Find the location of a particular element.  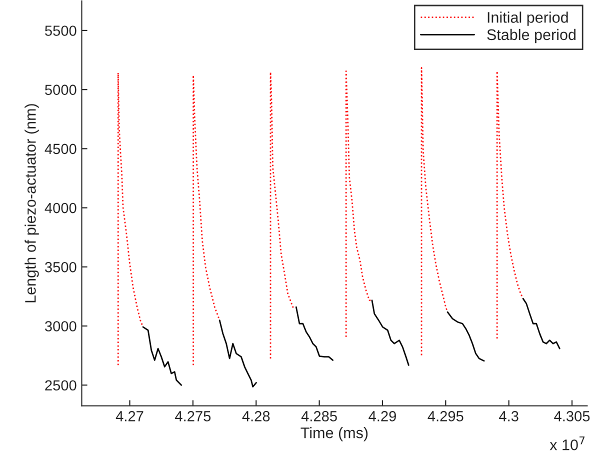

legend-label: Stable period is located at coordinates (531, 36).